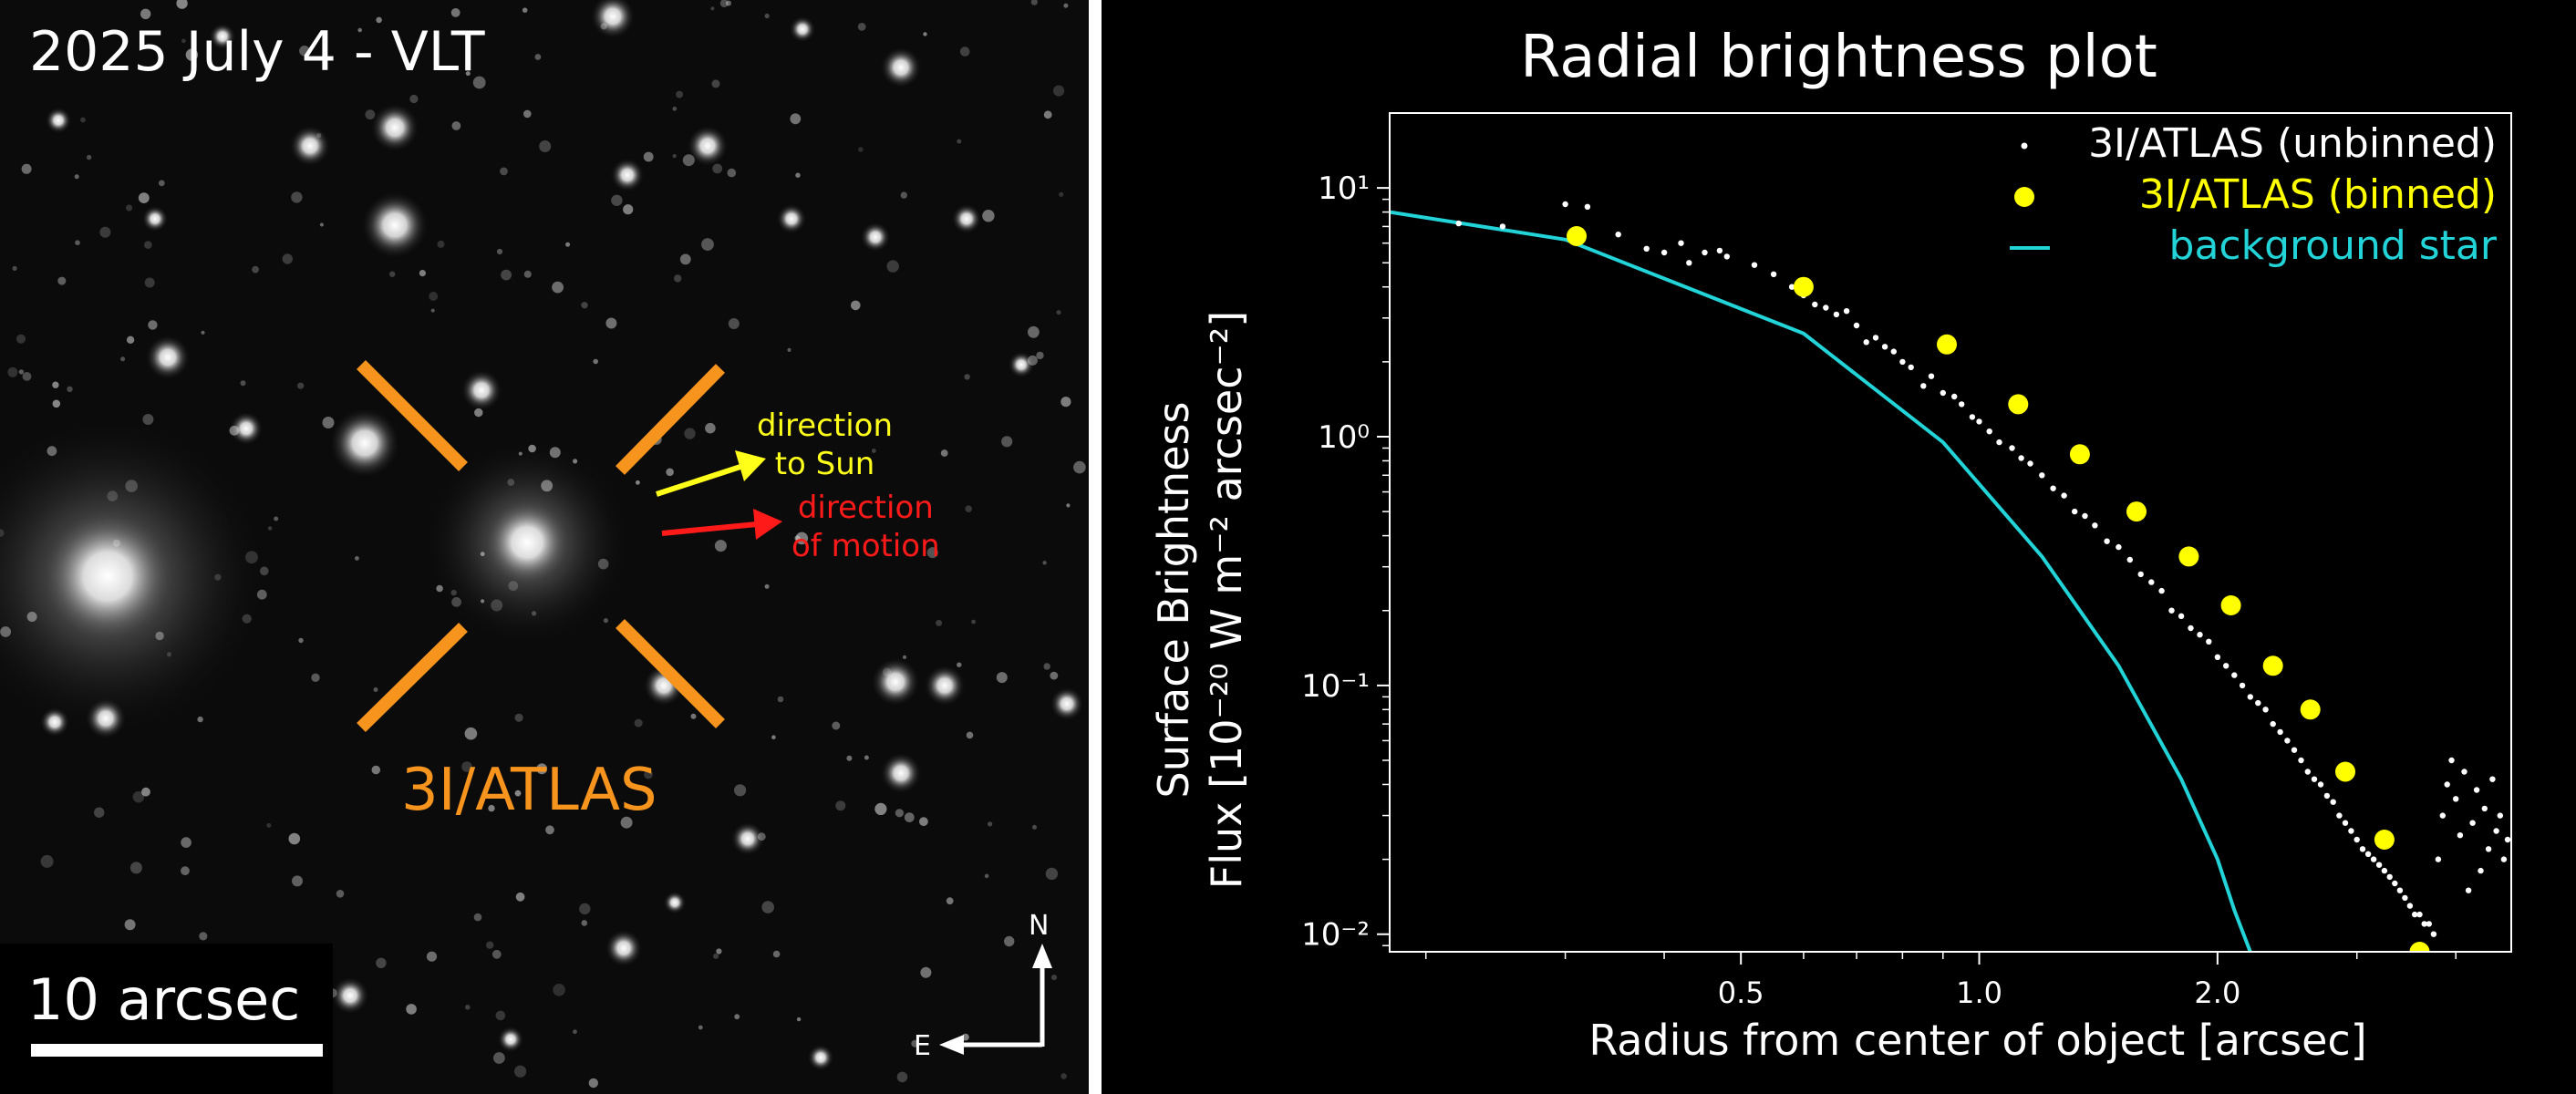 Image resolution: width=2576 pixels, height=1094 pixels. I want to click on y-tick-label: 10⁻², so click(1335, 935).